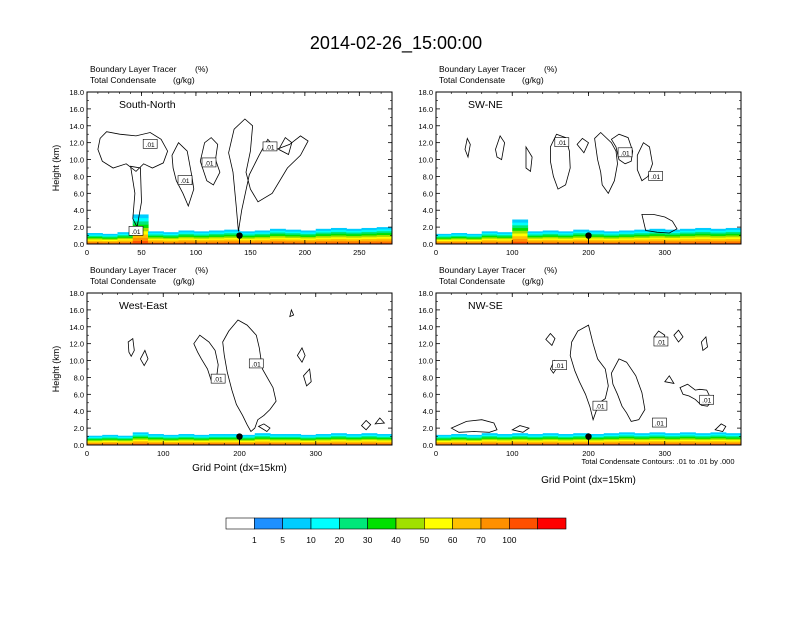 The height and width of the screenshot is (617, 792). I want to click on colorbar-label: 70, so click(481, 540).